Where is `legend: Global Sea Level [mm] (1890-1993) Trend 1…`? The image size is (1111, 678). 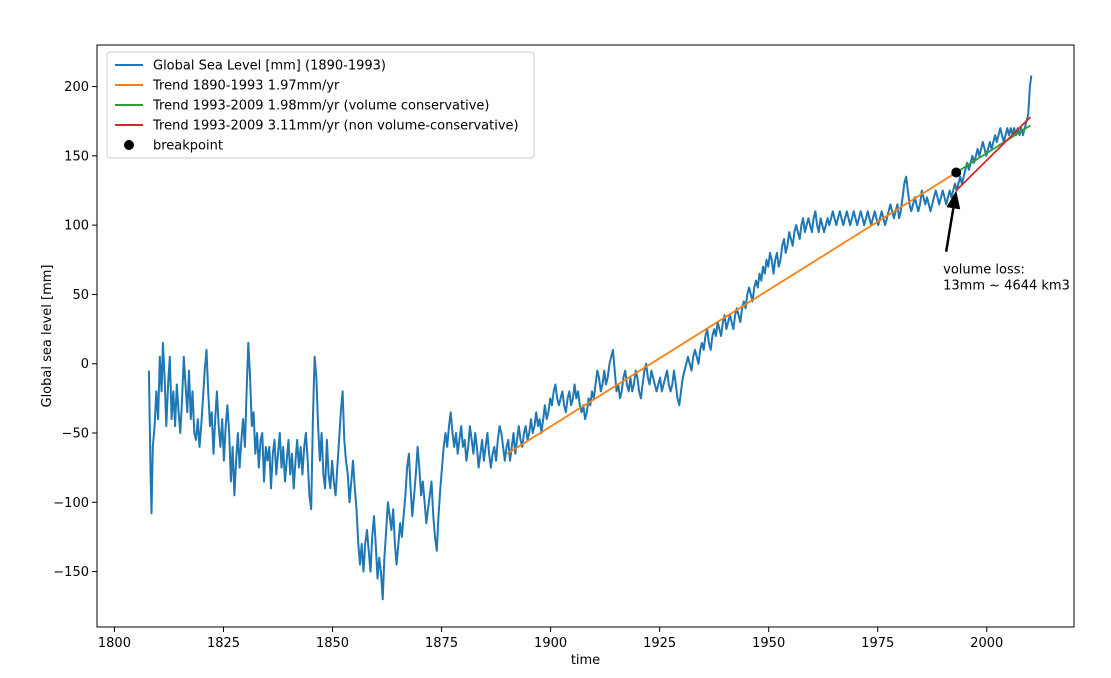
legend: Global Sea Level [mm] (1890-1993) Trend 1… is located at coordinates (320, 105).